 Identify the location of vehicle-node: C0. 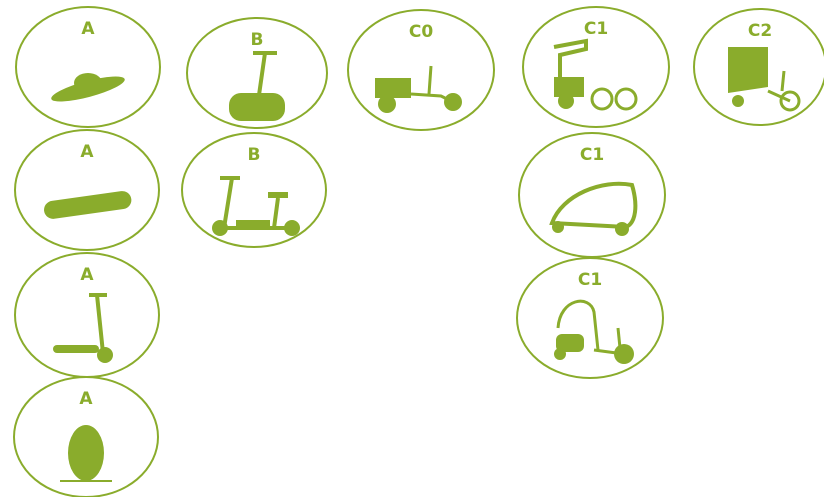
(421, 70).